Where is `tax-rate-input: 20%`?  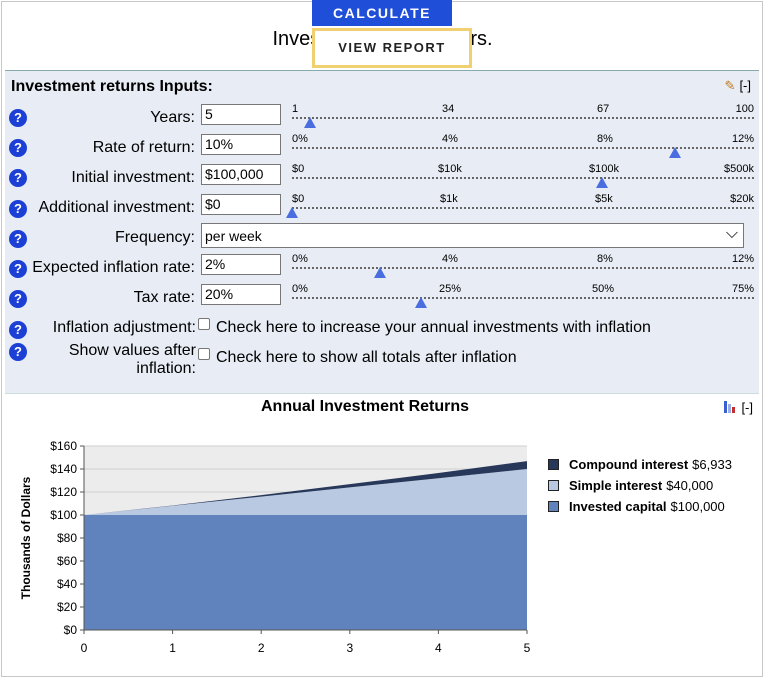
tax-rate-input: 20% is located at coordinates (241, 294).